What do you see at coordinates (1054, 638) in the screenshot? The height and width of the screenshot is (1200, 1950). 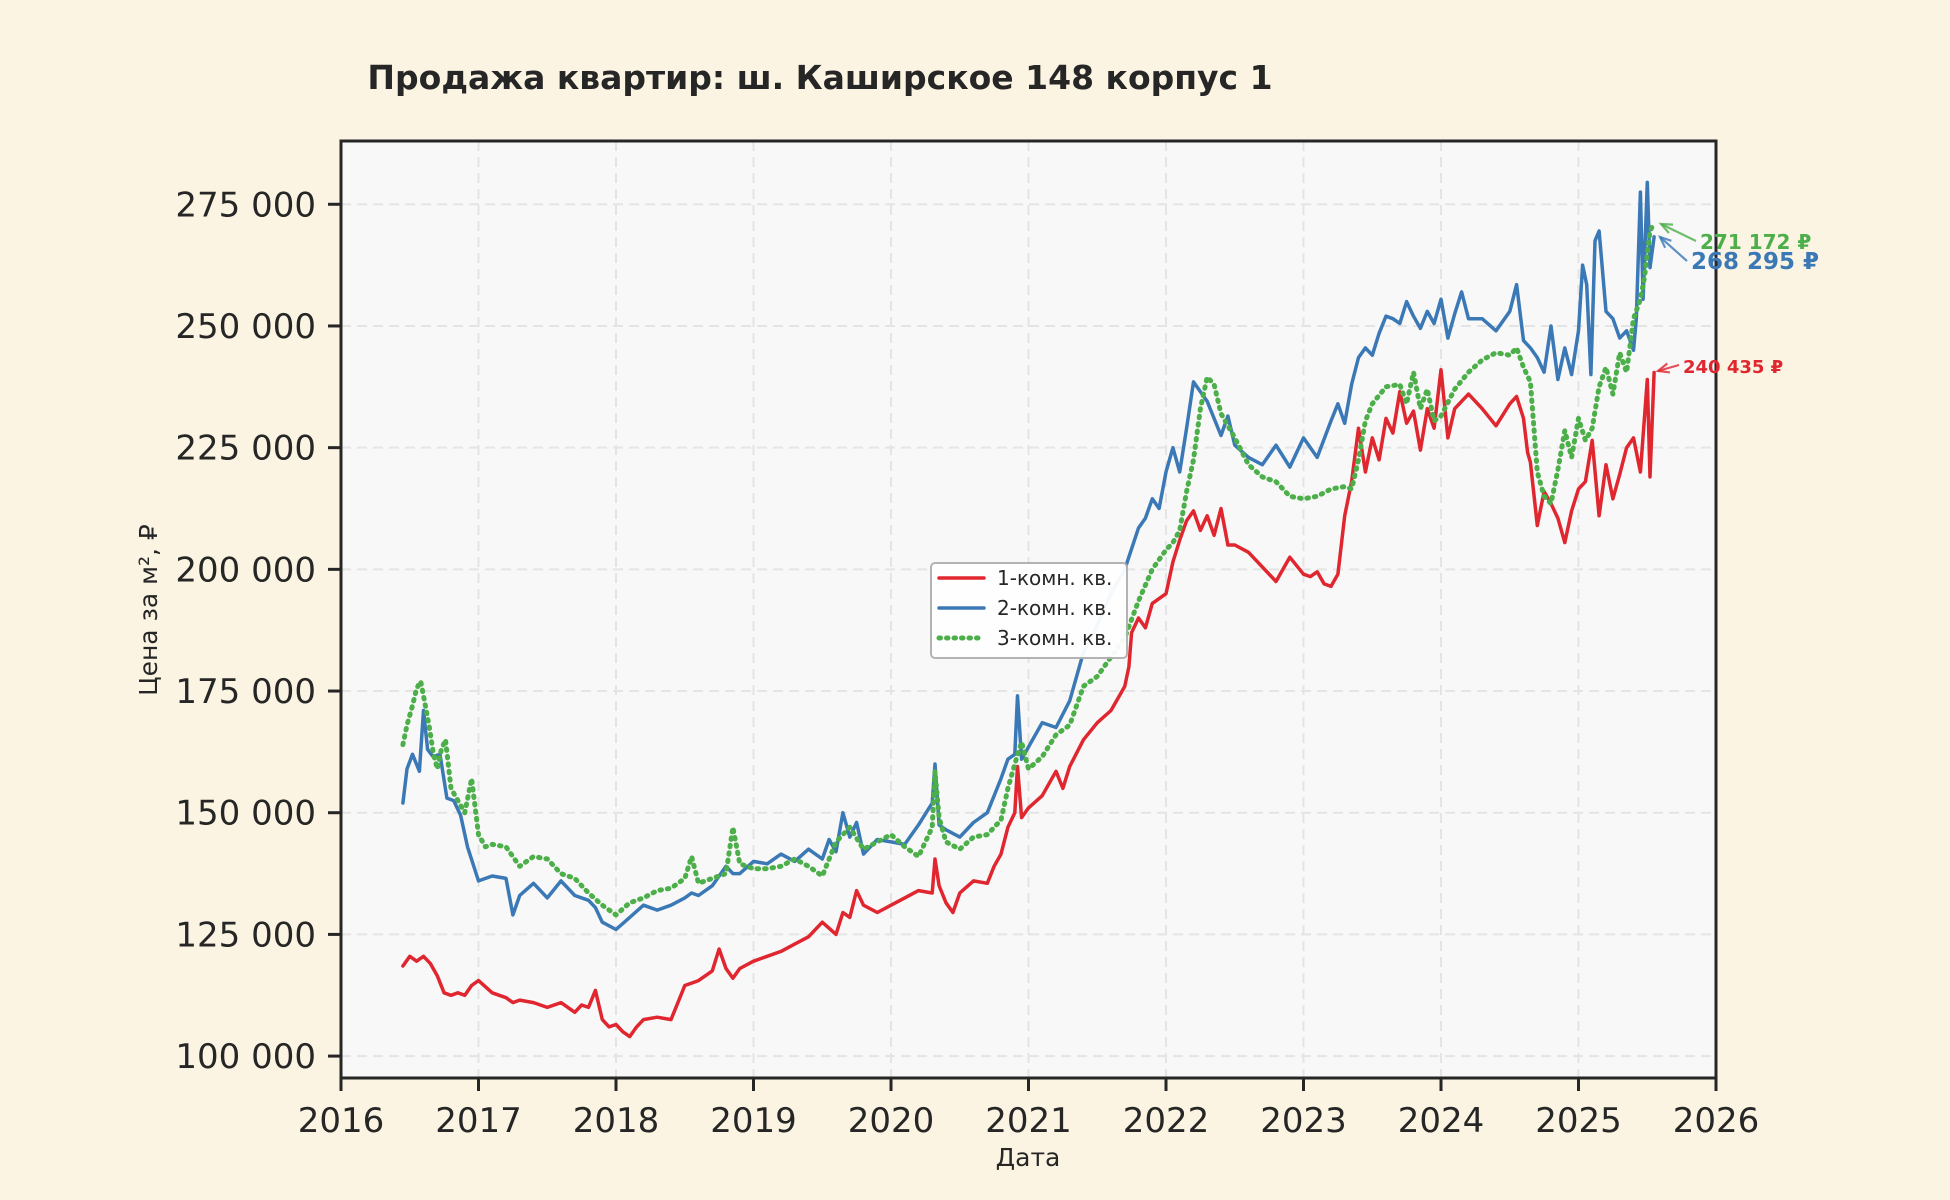 I see `legend-entry: 3-комн. кв.` at bounding box center [1054, 638].